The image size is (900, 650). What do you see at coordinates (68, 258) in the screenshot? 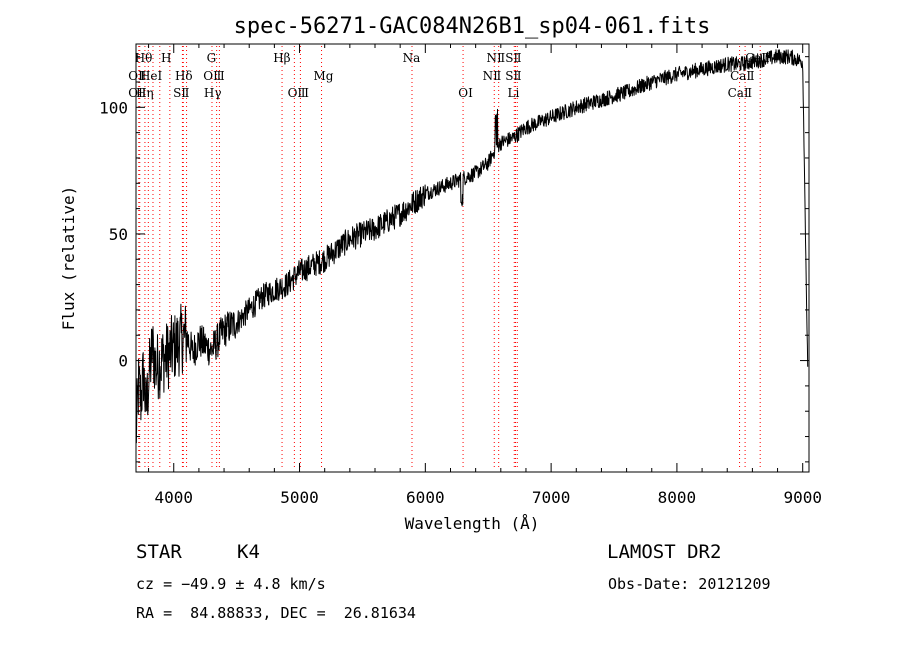
I see `y-axis-label: Flux (relative)` at bounding box center [68, 258].